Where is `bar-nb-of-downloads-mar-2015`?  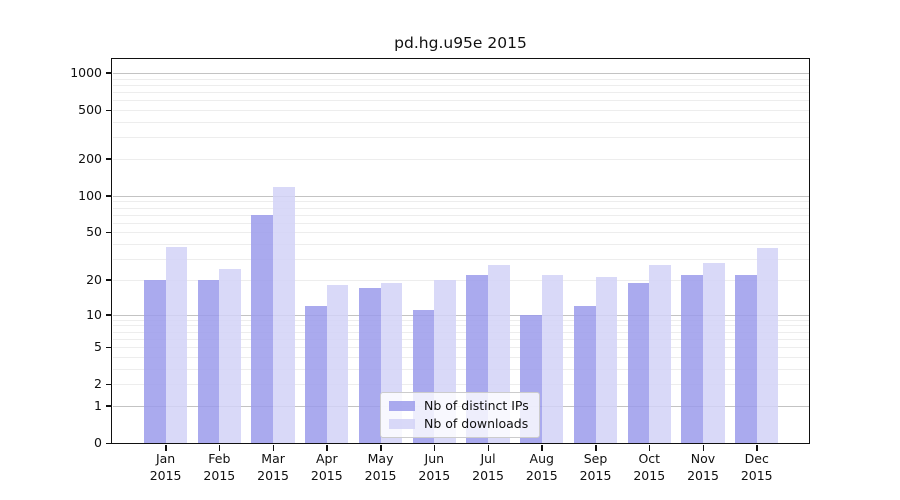
bar-nb-of-downloads-mar-2015 is located at coordinates (284, 315).